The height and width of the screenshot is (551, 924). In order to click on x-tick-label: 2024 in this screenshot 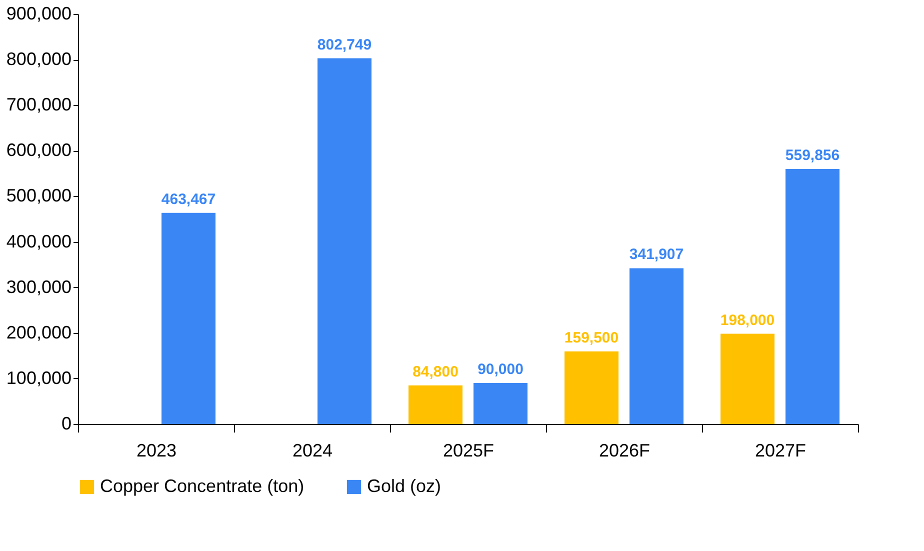, I will do `click(312, 450)`.